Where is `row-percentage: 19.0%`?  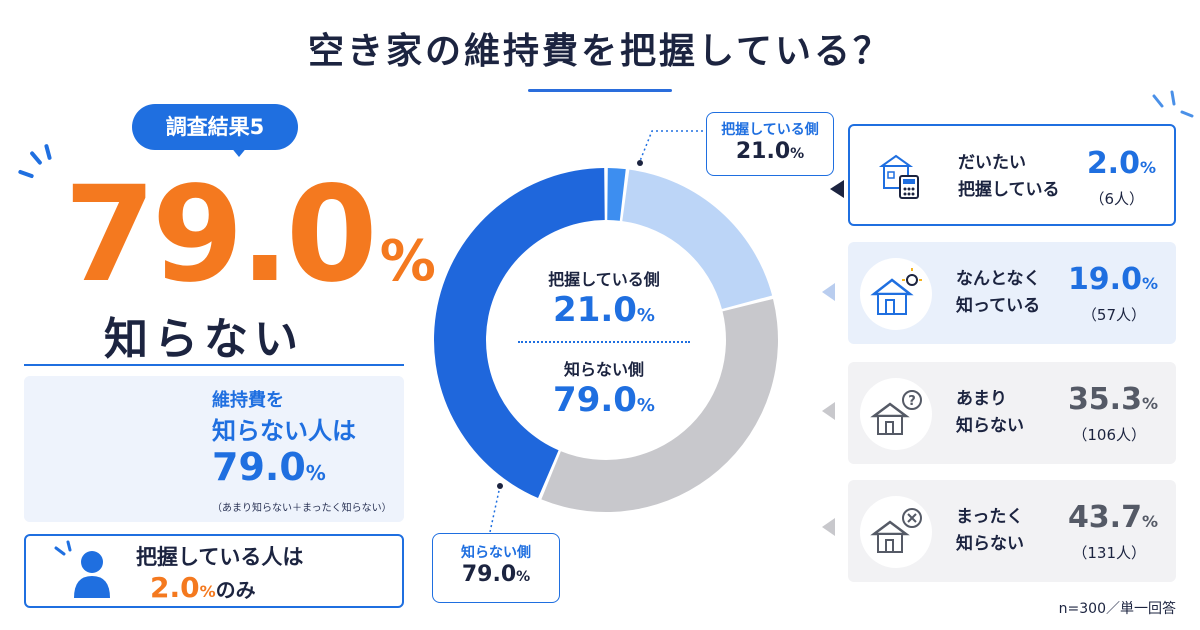 row-percentage: 19.0% is located at coordinates (1113, 279).